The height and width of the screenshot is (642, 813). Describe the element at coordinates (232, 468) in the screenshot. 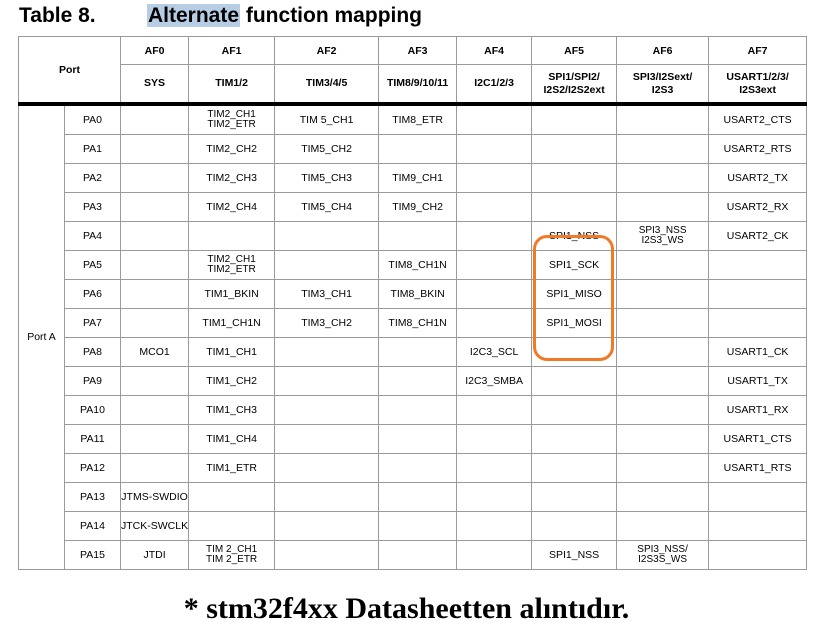

I see `af-cell: TIM1_ETR` at that location.